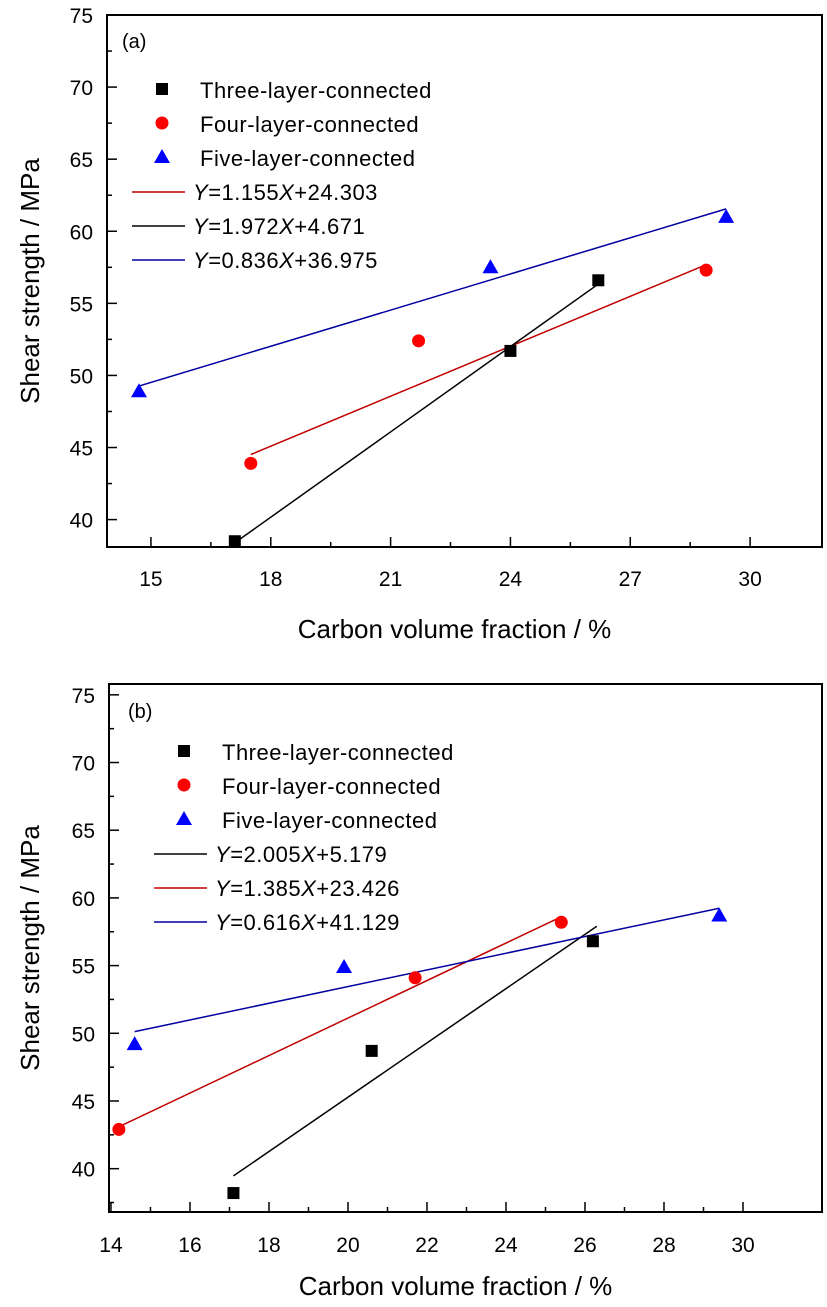 This screenshot has width=827, height=1307. I want to click on x-tick-label: 28, so click(663, 1245).